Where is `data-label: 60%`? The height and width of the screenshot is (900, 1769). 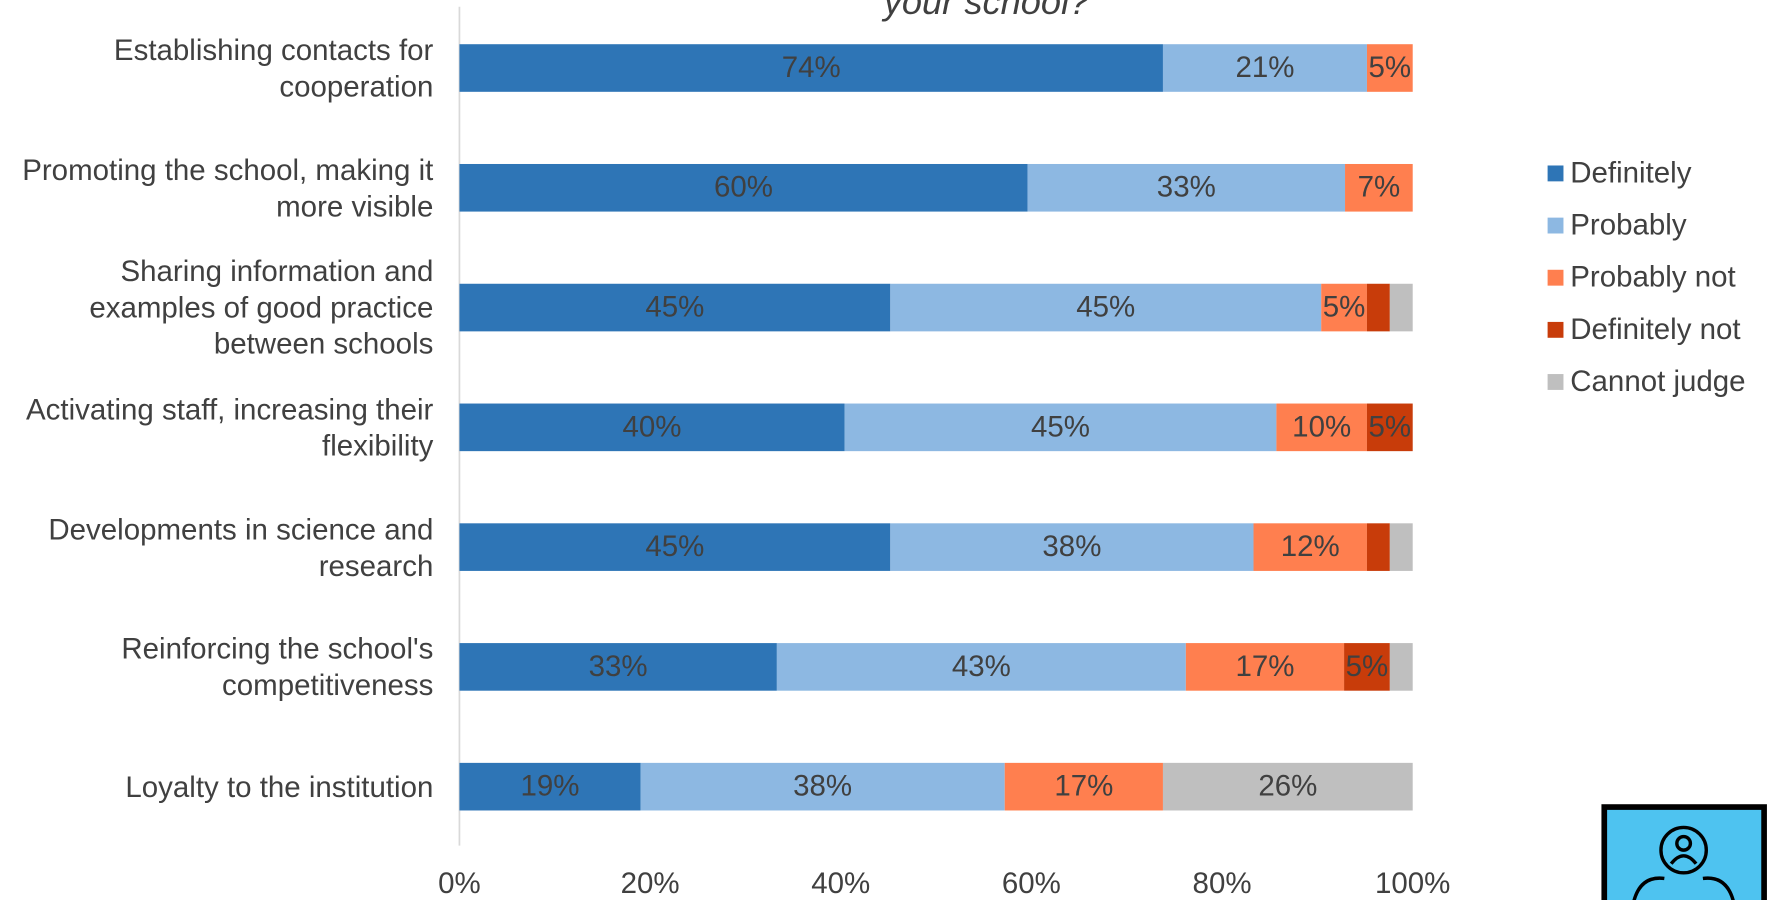 data-label: 60% is located at coordinates (743, 187).